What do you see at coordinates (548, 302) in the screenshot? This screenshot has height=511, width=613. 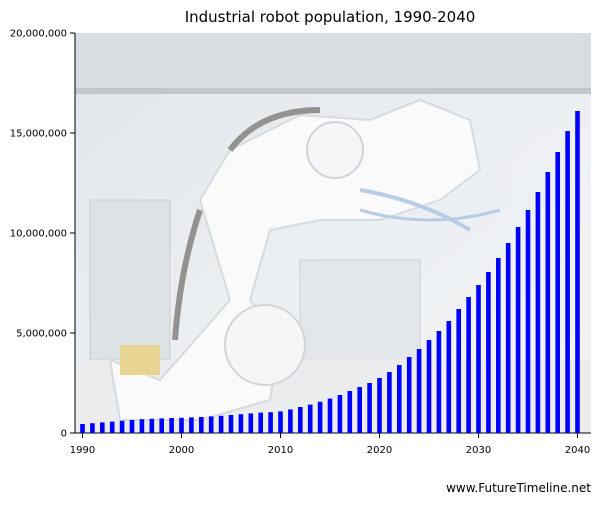 I see `bar-2037` at bounding box center [548, 302].